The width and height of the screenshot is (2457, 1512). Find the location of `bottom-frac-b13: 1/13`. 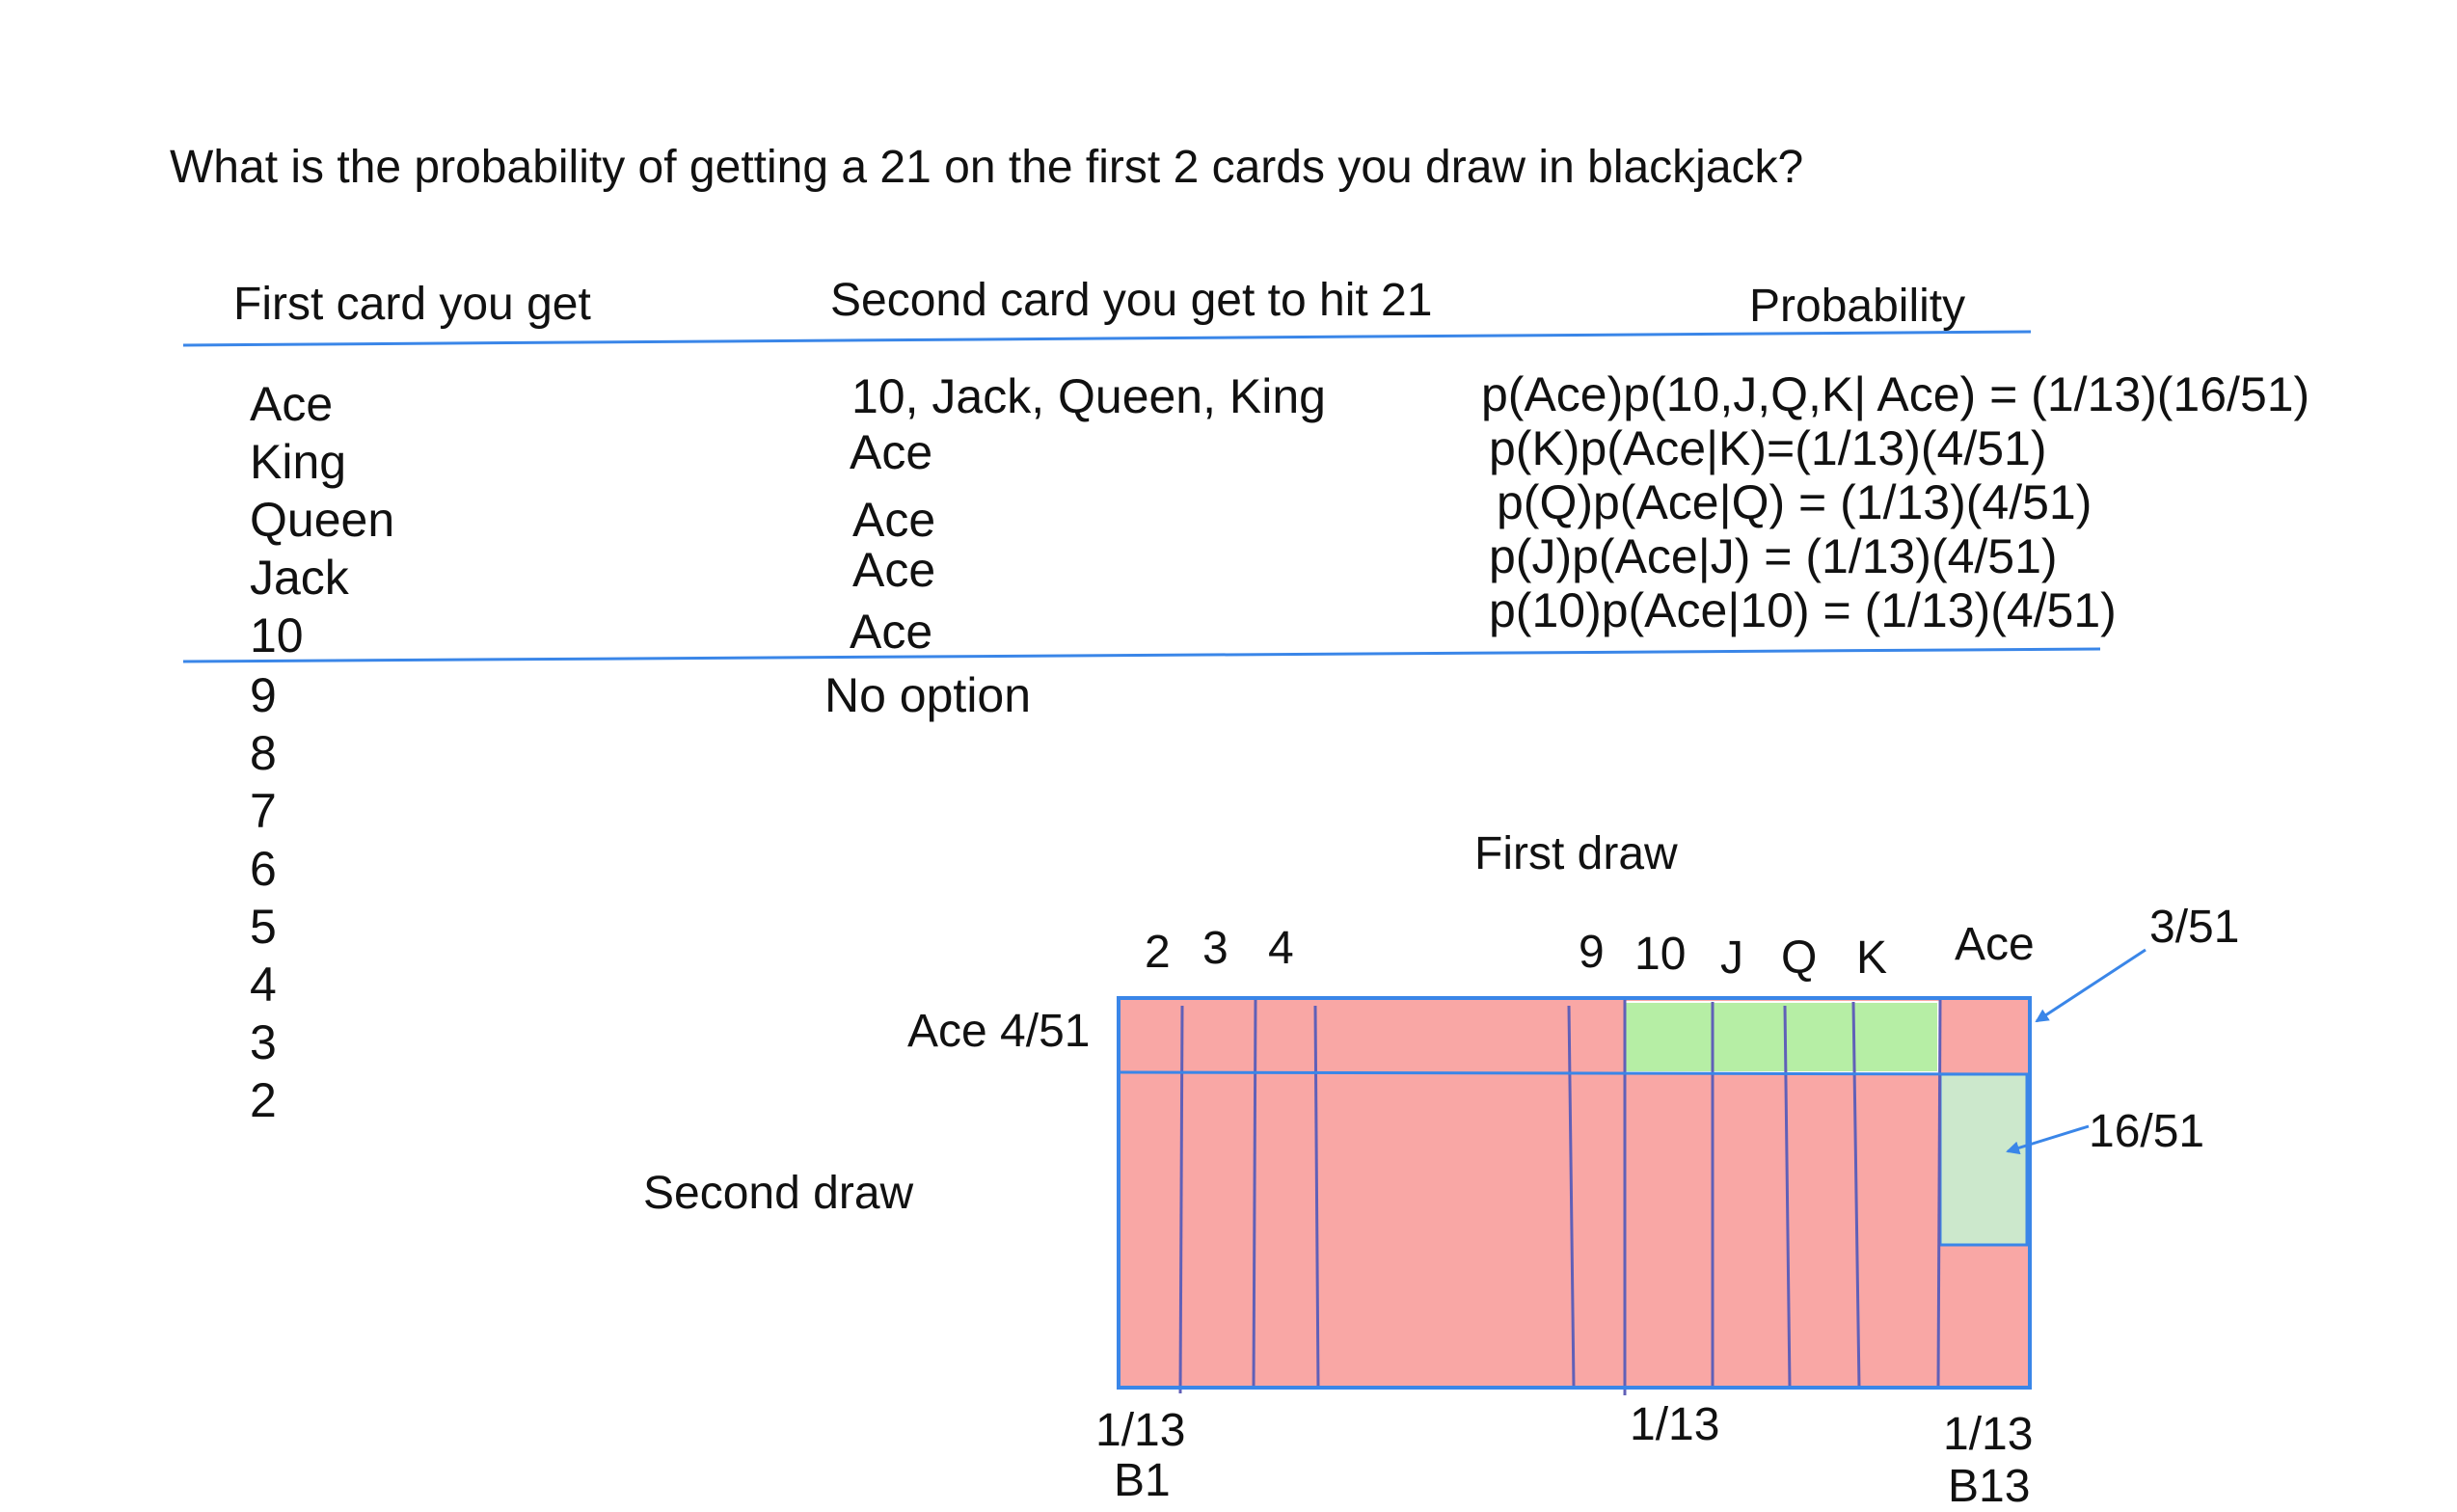

bottom-frac-b13: 1/13 is located at coordinates (1988, 1434).